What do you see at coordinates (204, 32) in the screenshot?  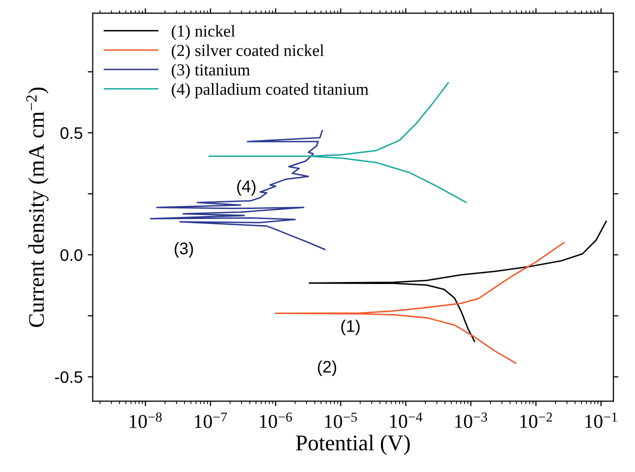 I see `legend-label: (1) nickel` at bounding box center [204, 32].